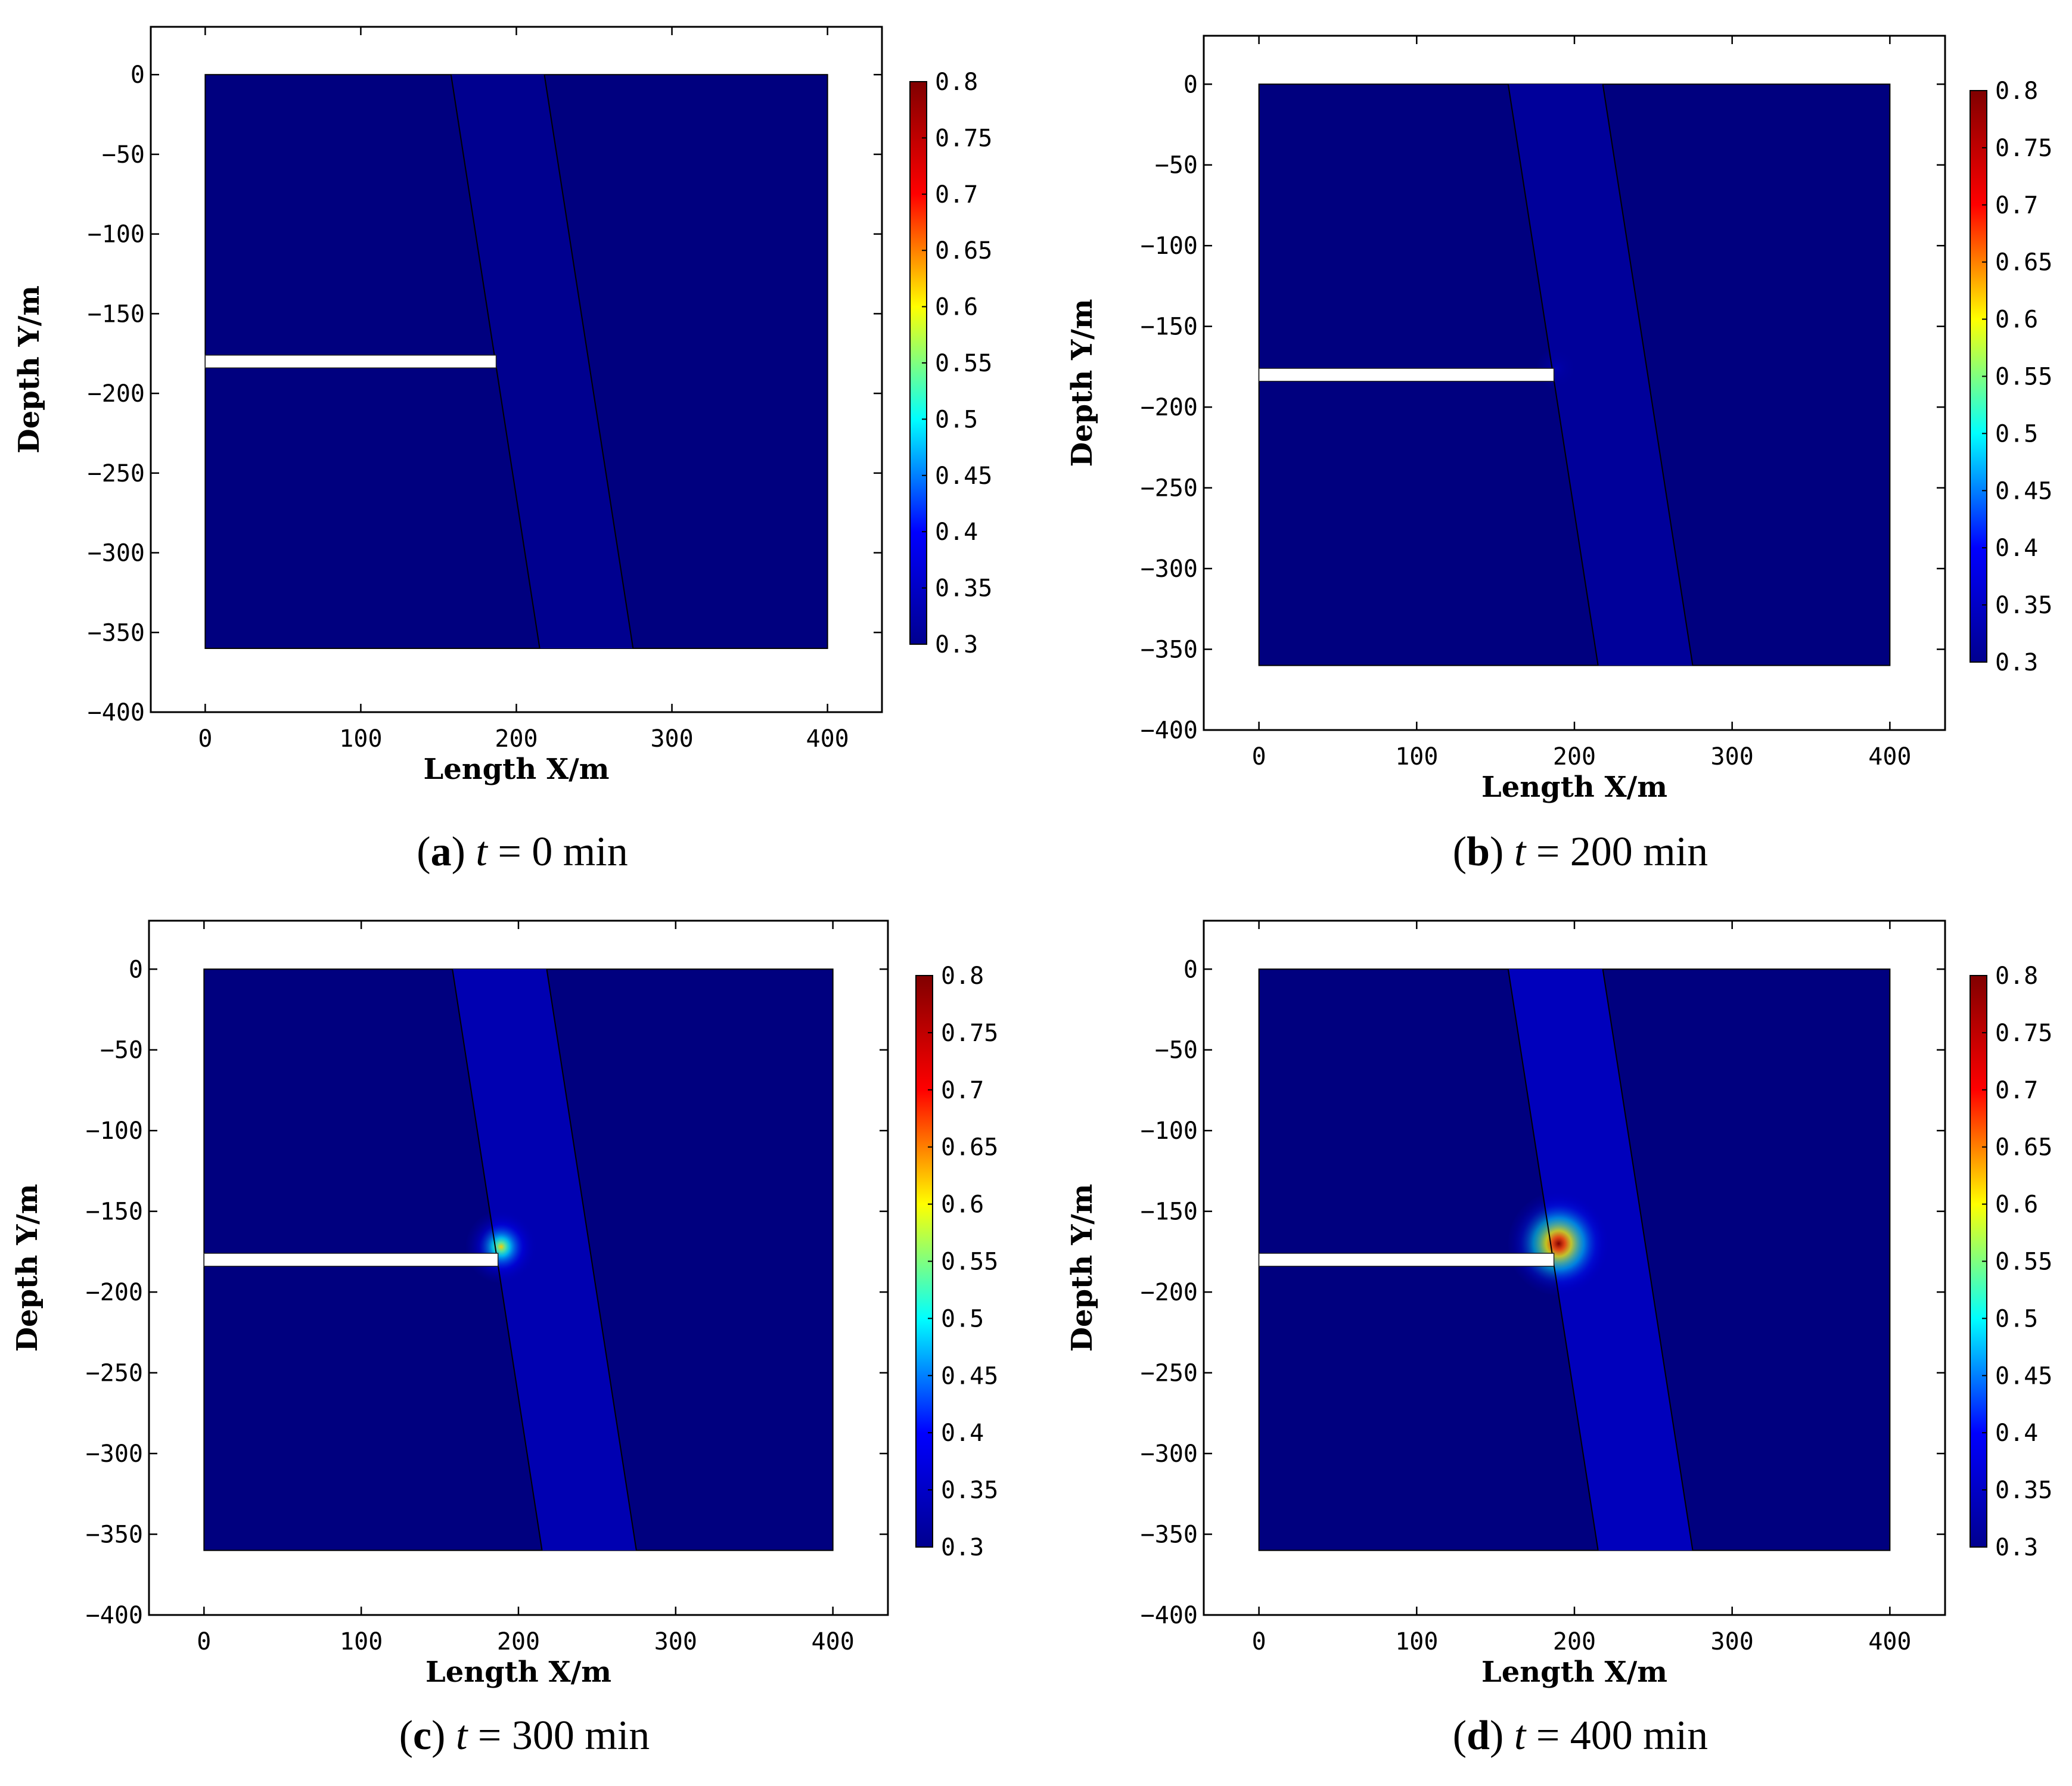 This screenshot has height=1786, width=2072. Describe the element at coordinates (963, 588) in the screenshot. I see `colorbar-tick-label: 0.35` at that location.